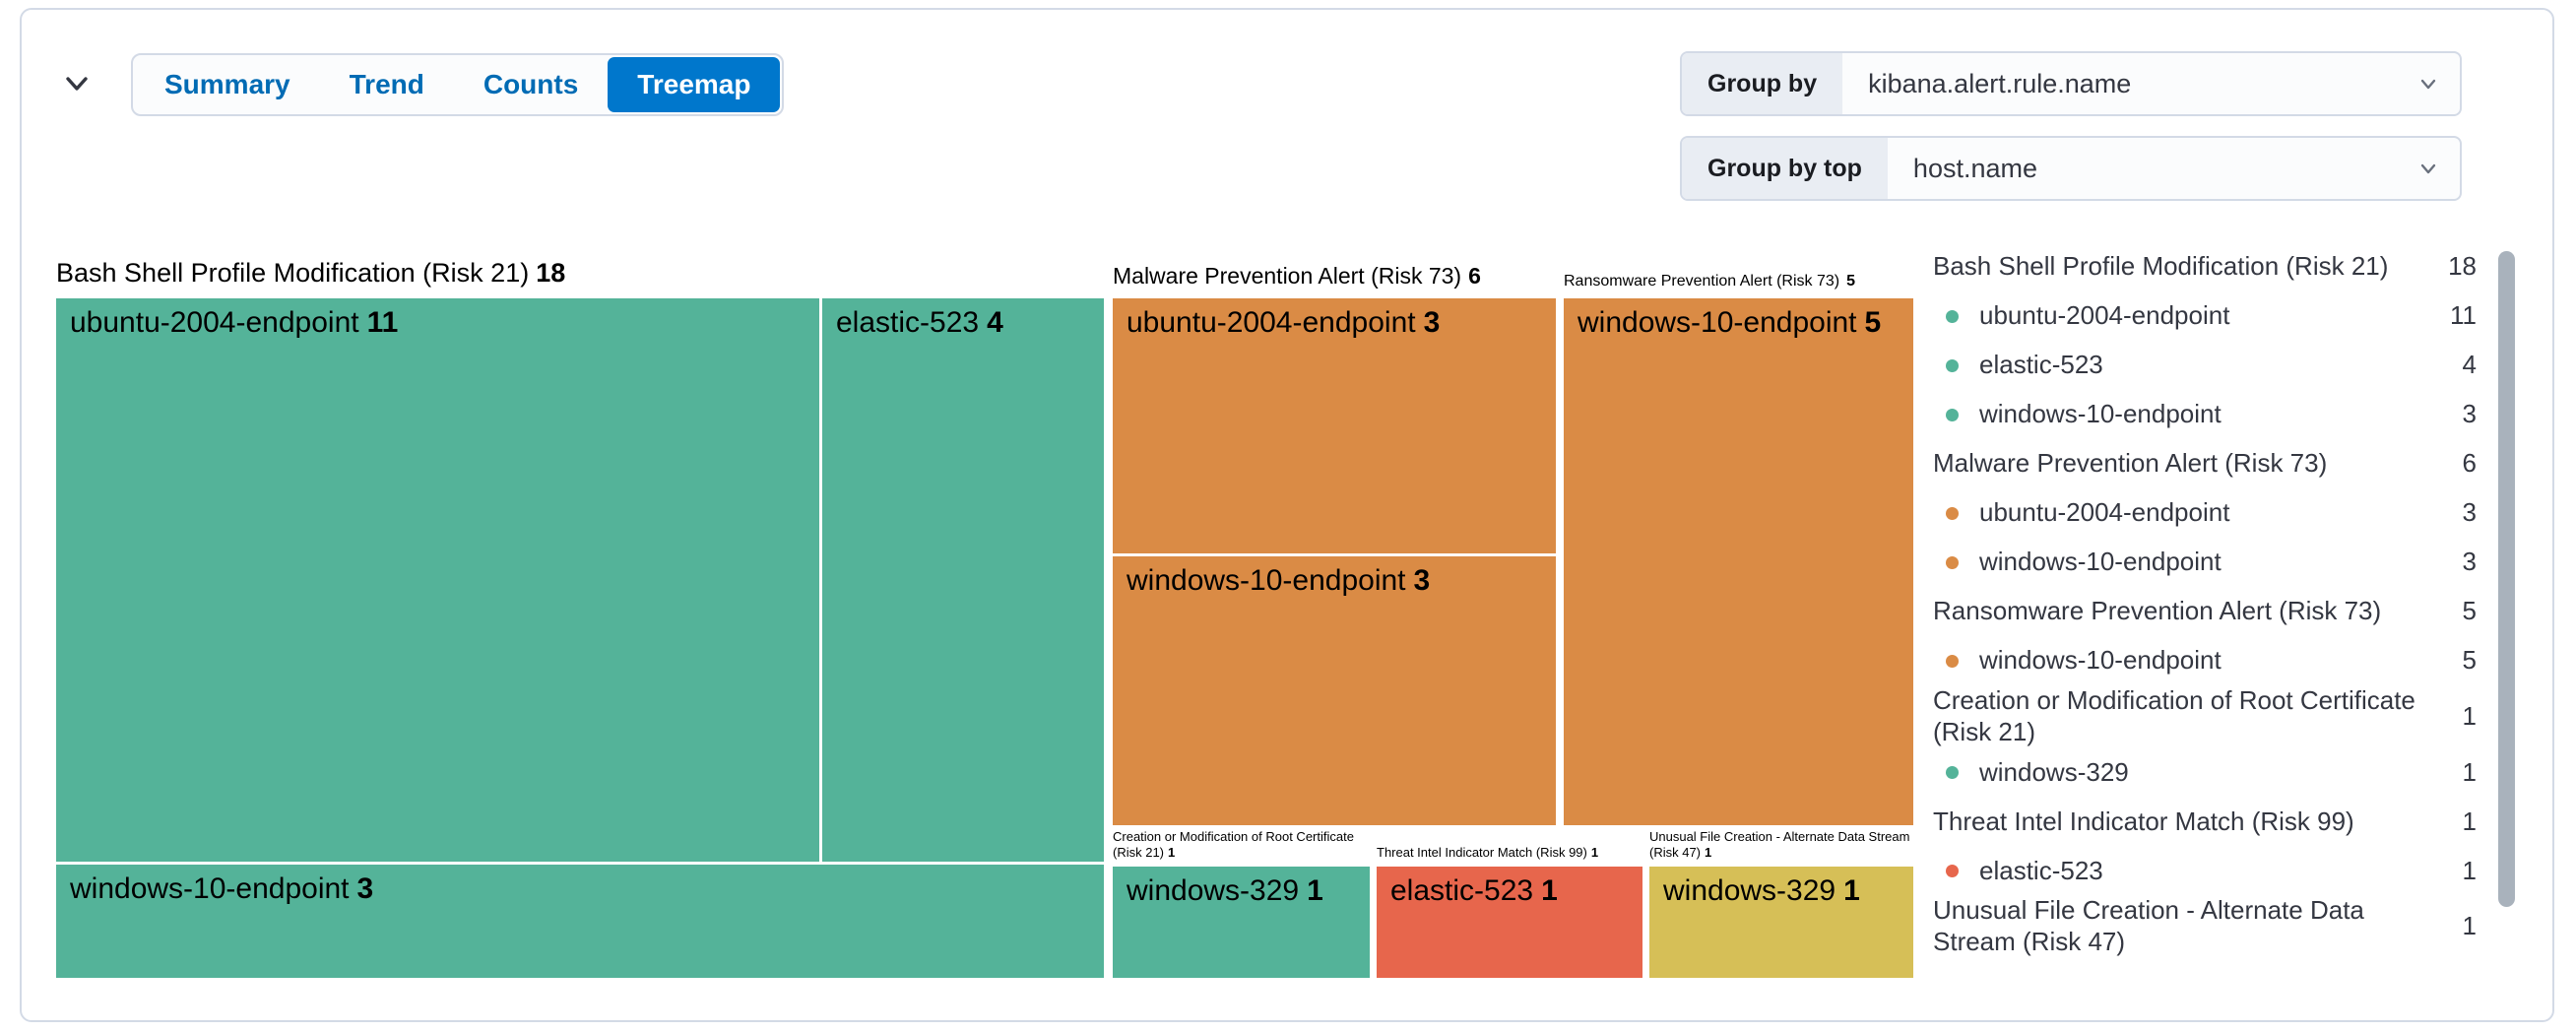 Image resolution: width=2576 pixels, height=1032 pixels. What do you see at coordinates (2205, 463) in the screenshot?
I see `legend-group-title: Malware Prevention Alert (Risk 73) 6` at bounding box center [2205, 463].